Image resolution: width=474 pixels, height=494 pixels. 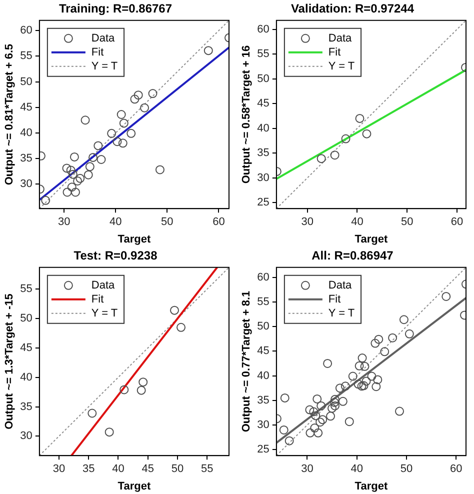 I want to click on y-tick-label: 25, so click(x=263, y=450).